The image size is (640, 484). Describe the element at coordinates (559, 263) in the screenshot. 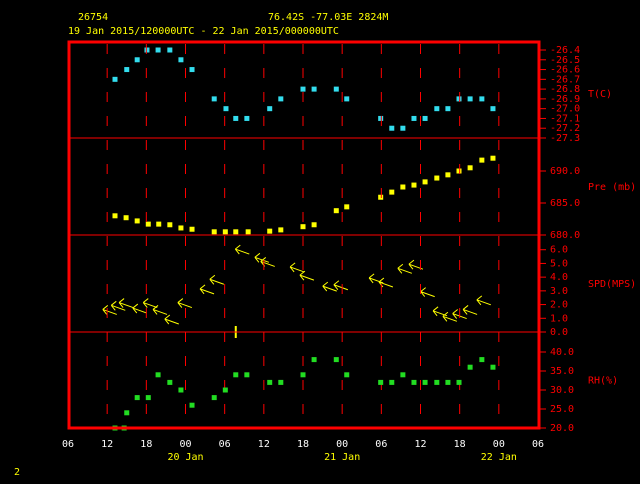

I see `y-tick-label: 5.0` at that location.